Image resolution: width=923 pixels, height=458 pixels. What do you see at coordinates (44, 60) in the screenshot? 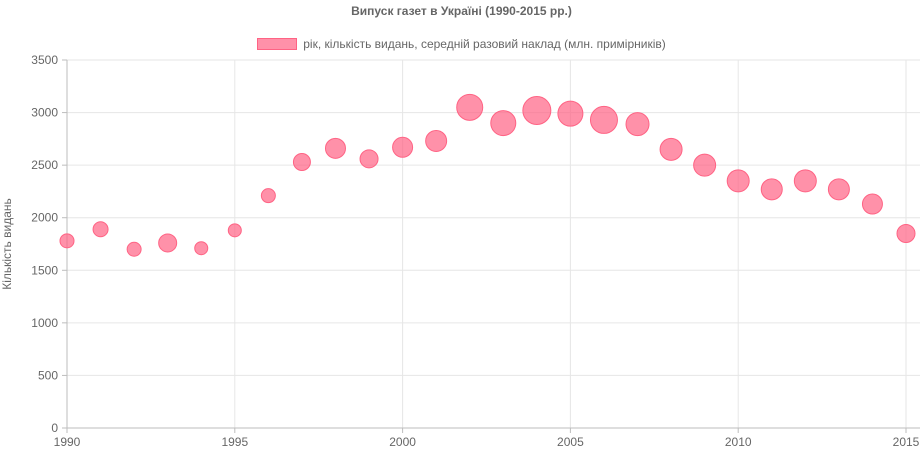
I see `y-tick-label: 3500` at bounding box center [44, 60].